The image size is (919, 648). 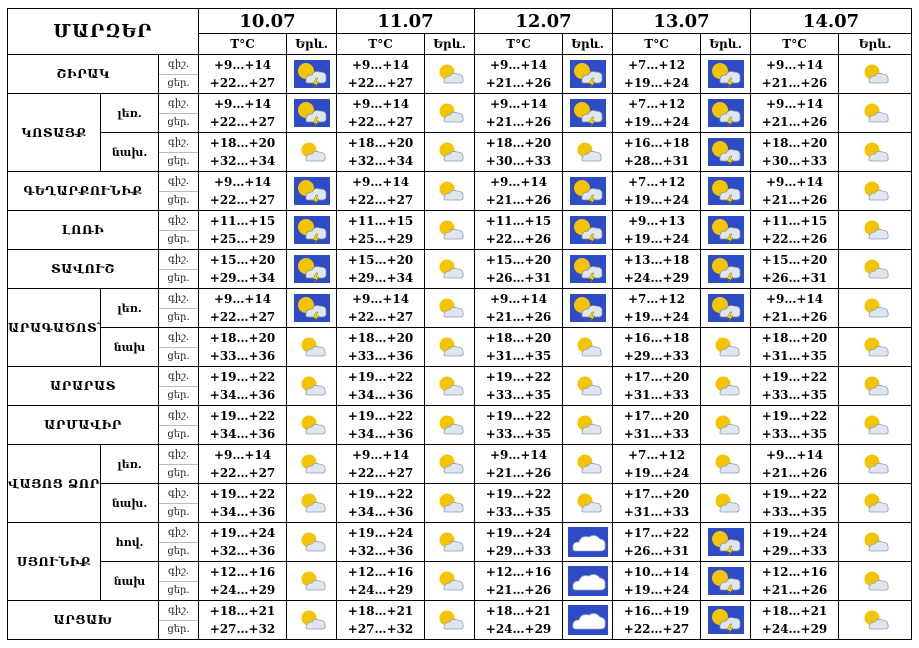 I want to click on region-name: ՇԻՐԱԿ, so click(x=83, y=74).